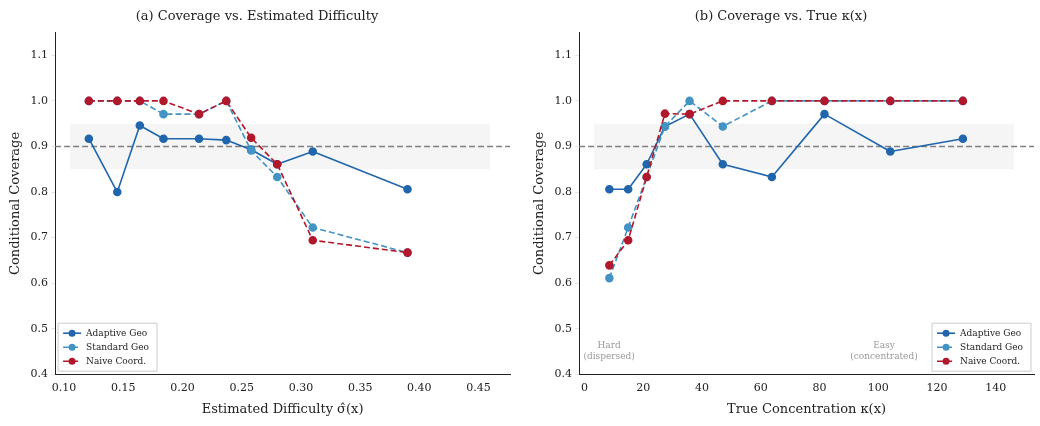  What do you see at coordinates (301, 387) in the screenshot?
I see `x-tick-label: 0.30` at bounding box center [301, 387].